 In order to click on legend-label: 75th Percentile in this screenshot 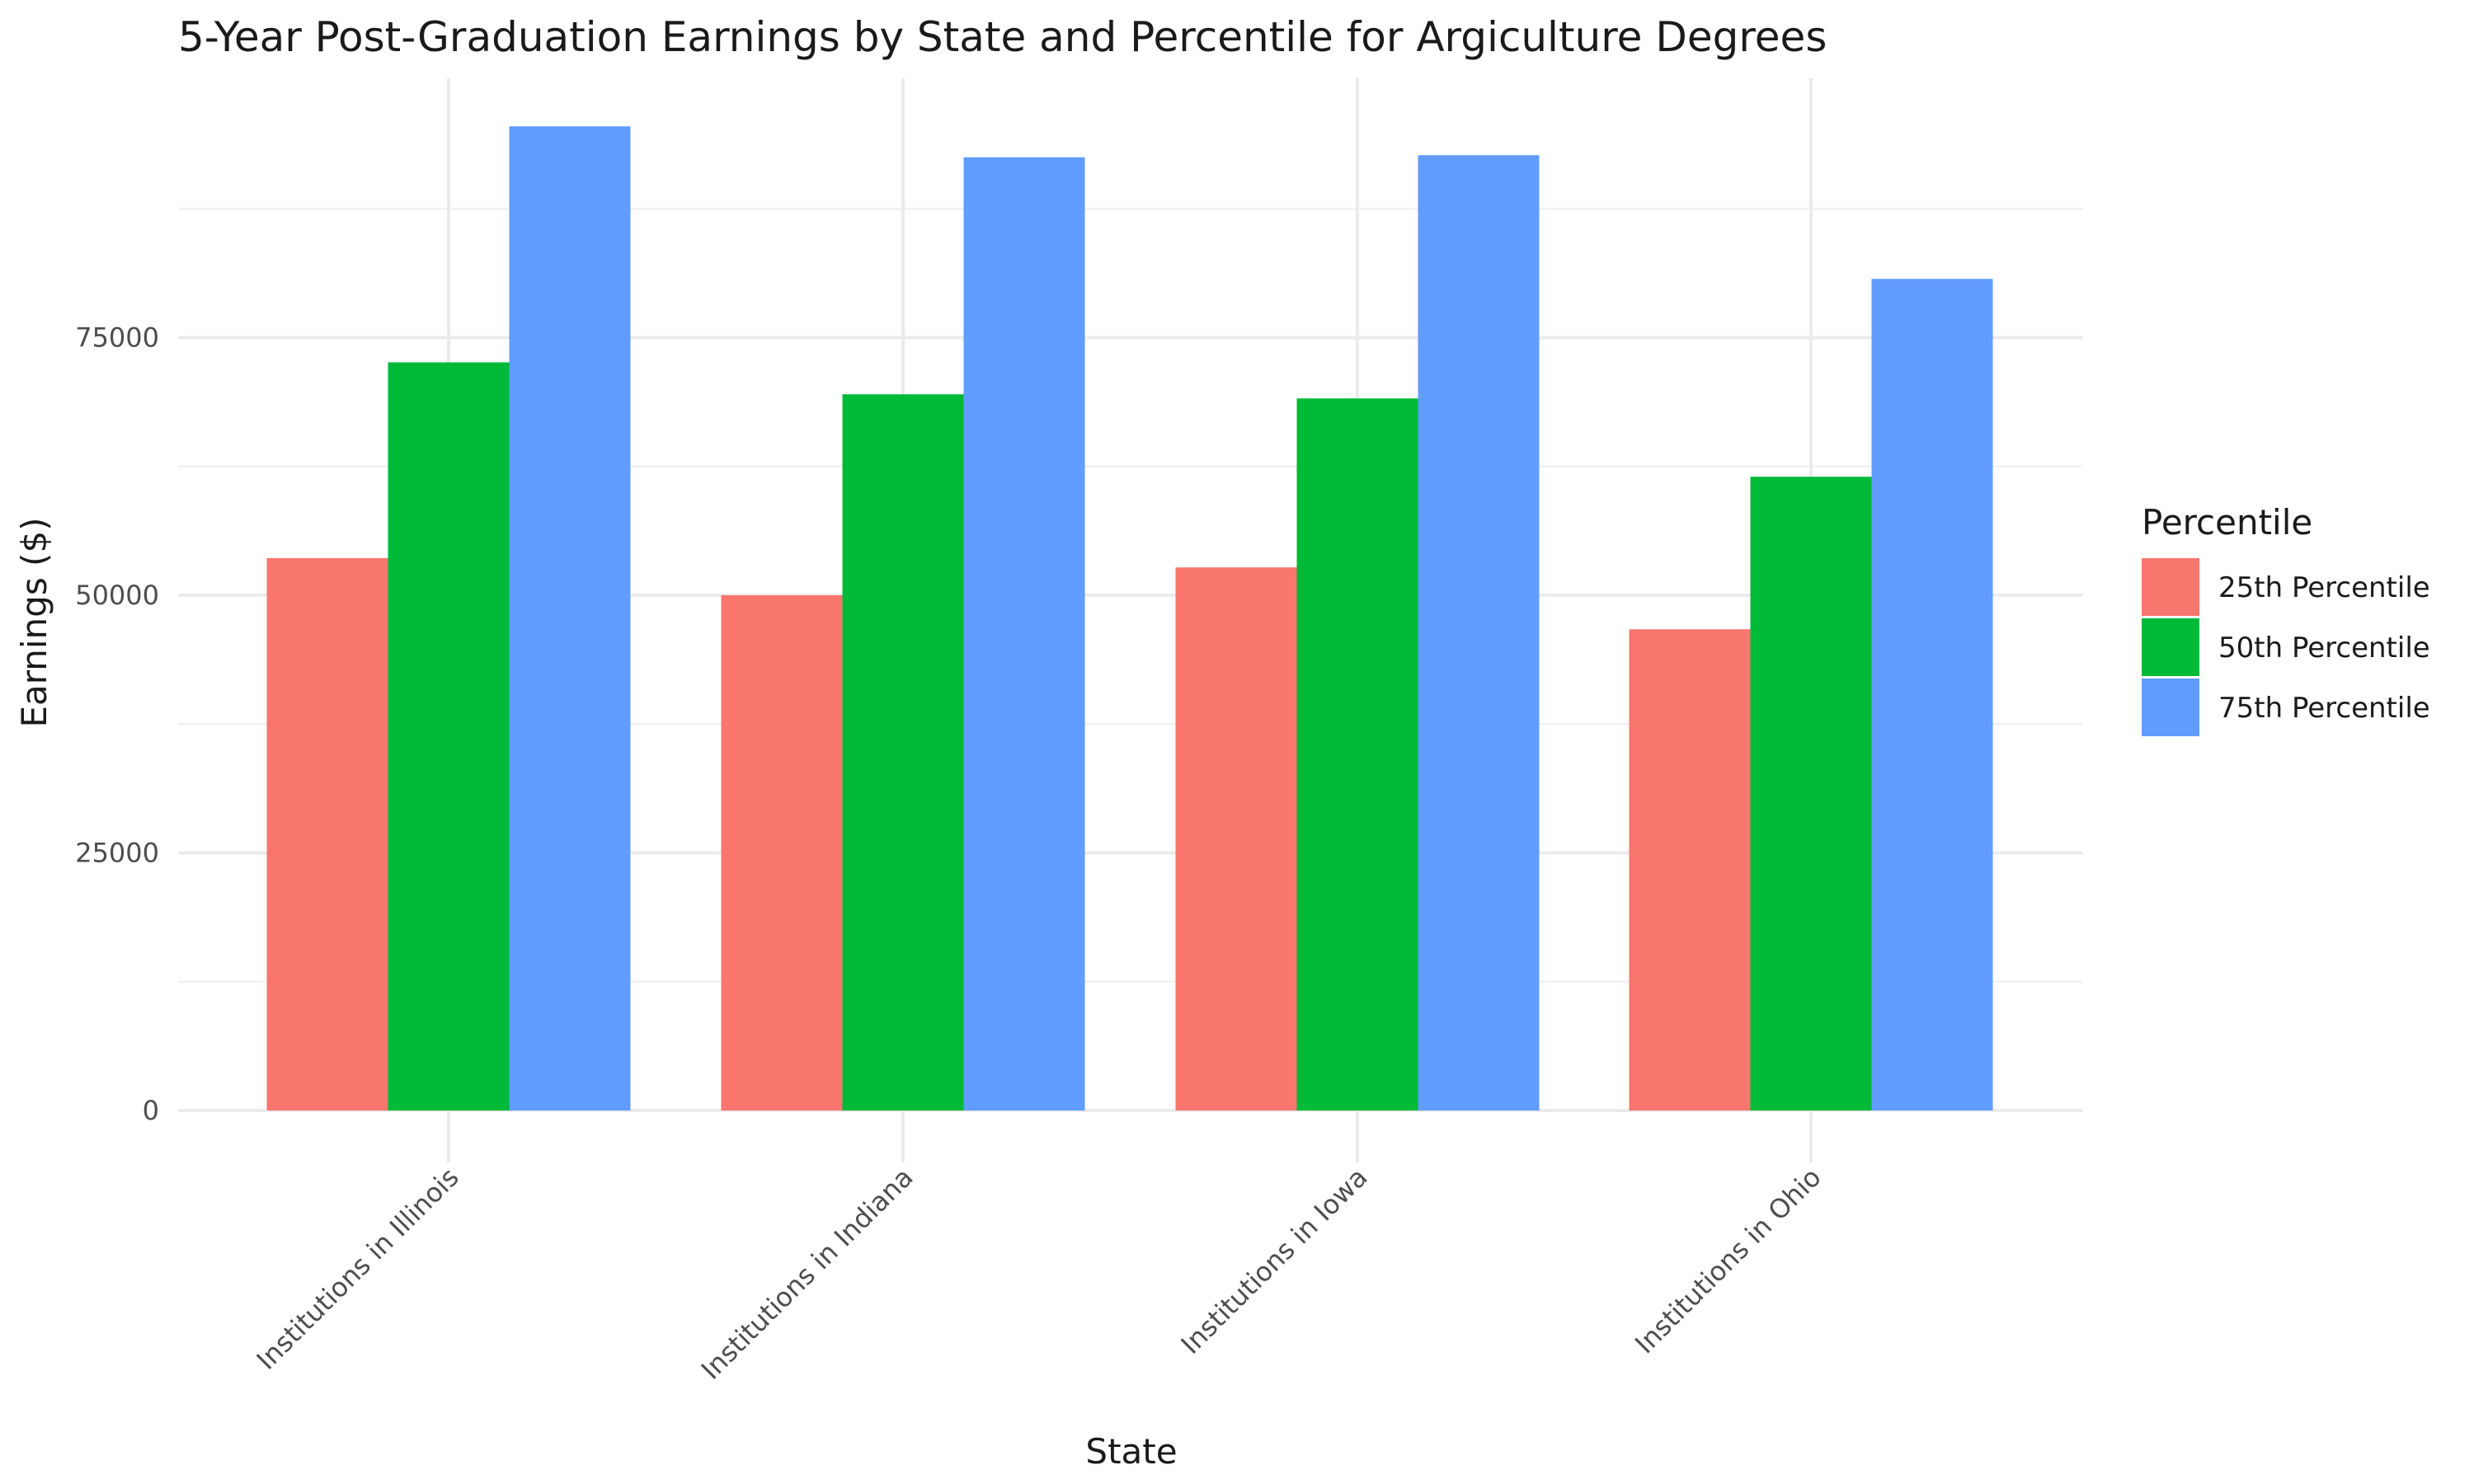, I will do `click(2324, 708)`.